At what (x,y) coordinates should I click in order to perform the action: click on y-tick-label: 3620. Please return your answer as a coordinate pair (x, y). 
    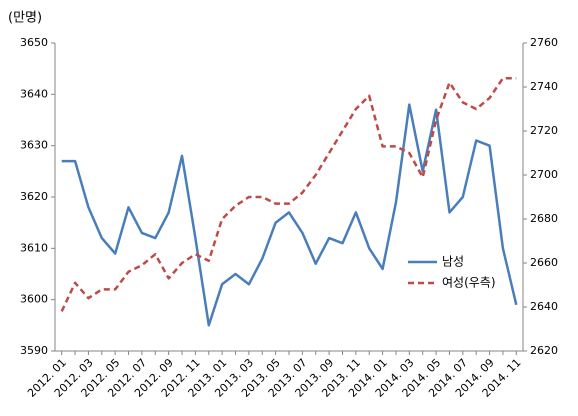
    Looking at the image, I should click on (34, 196).